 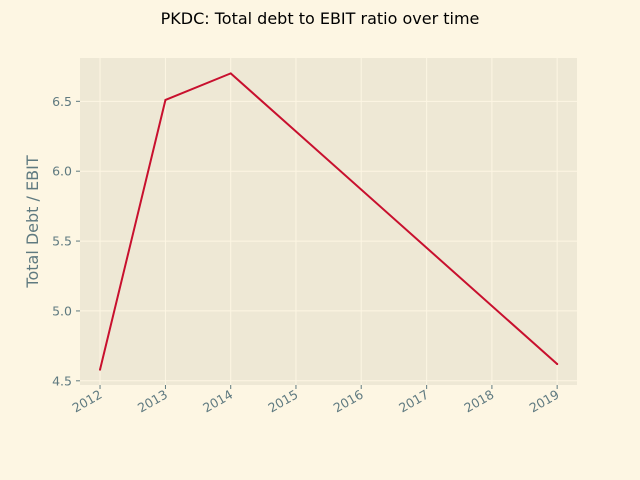 I want to click on chart-title: PKDC: Total debt to EBIT ratio over time, so click(x=320, y=18).